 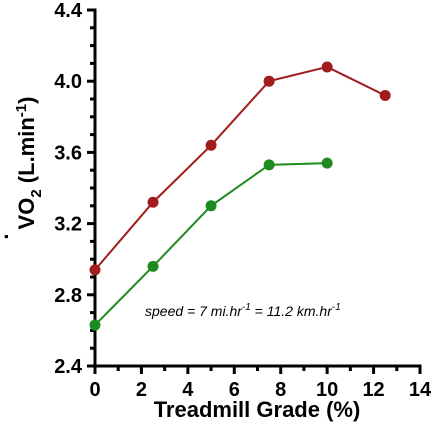 I want to click on y-axis-title-close: ), so click(x=26, y=100).